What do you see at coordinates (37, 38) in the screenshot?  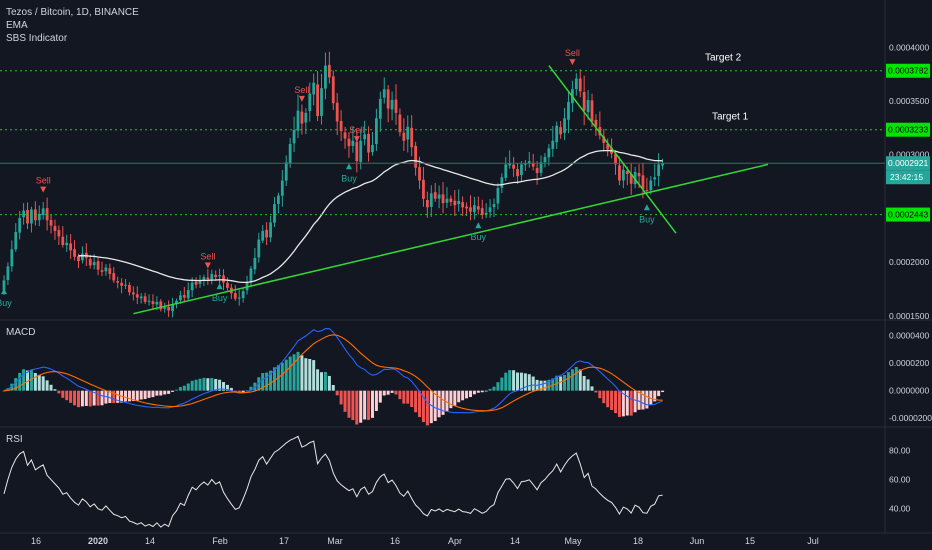 I see `sbs-indicator-label: SBS Indicator` at bounding box center [37, 38].